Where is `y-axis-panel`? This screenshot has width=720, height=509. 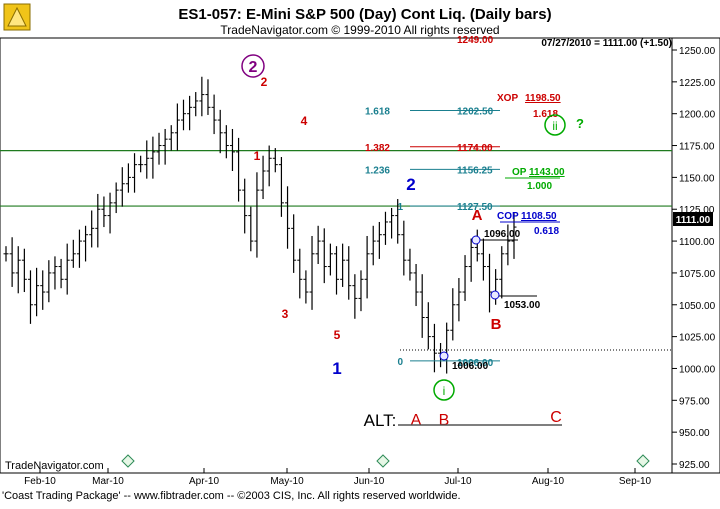
y-axis-panel is located at coordinates (695, 255).